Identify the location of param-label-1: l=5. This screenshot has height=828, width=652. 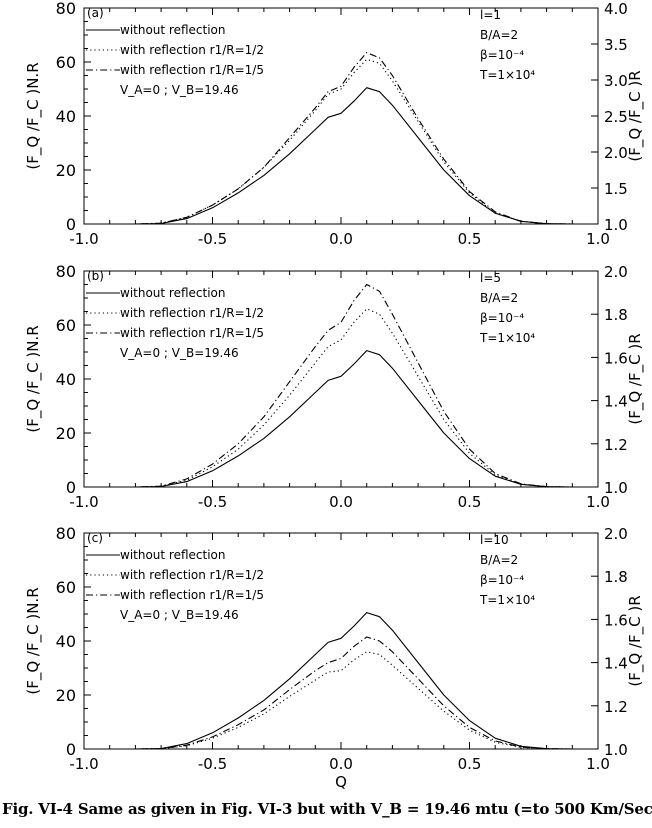
(490, 278).